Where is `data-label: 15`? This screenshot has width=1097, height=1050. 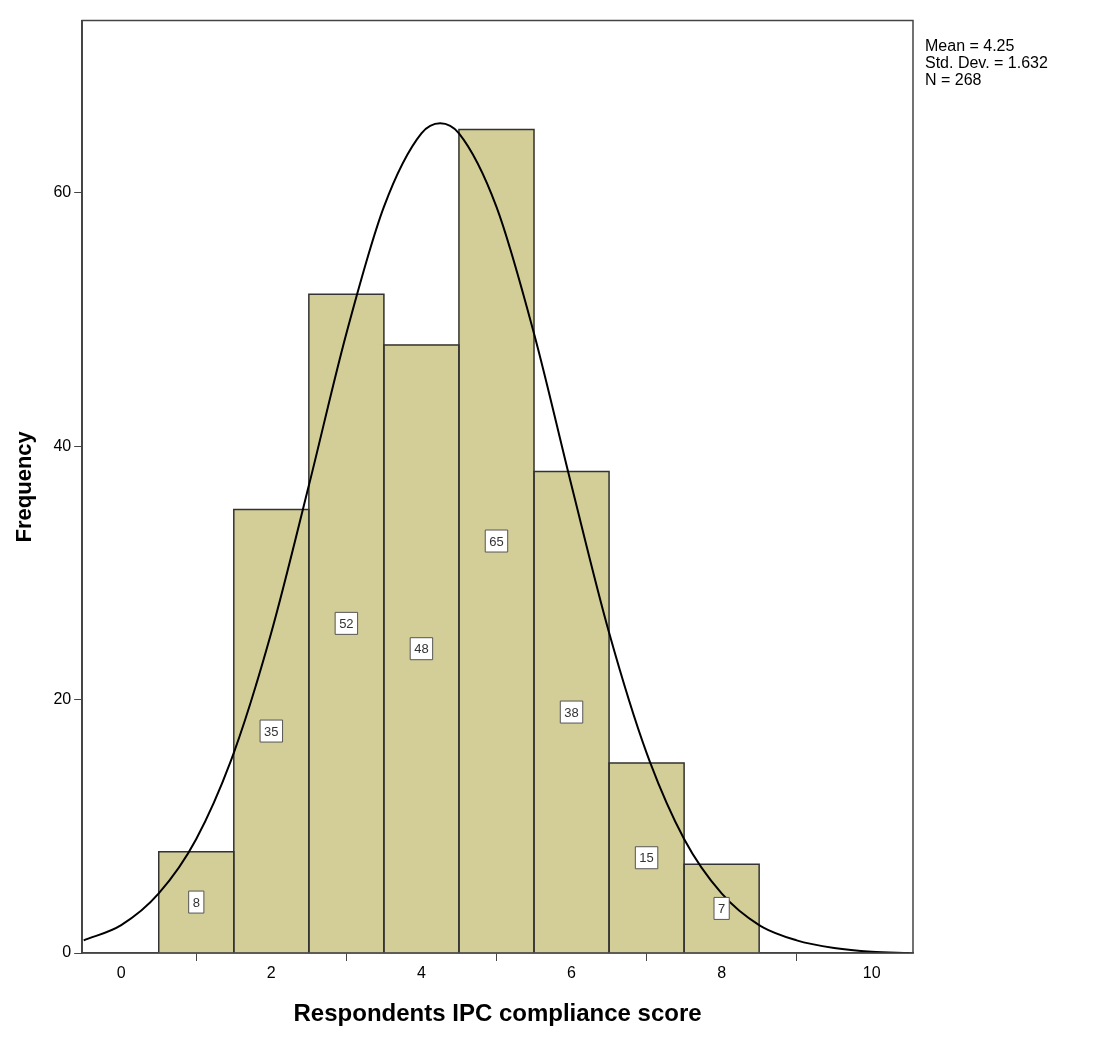 data-label: 15 is located at coordinates (646, 858).